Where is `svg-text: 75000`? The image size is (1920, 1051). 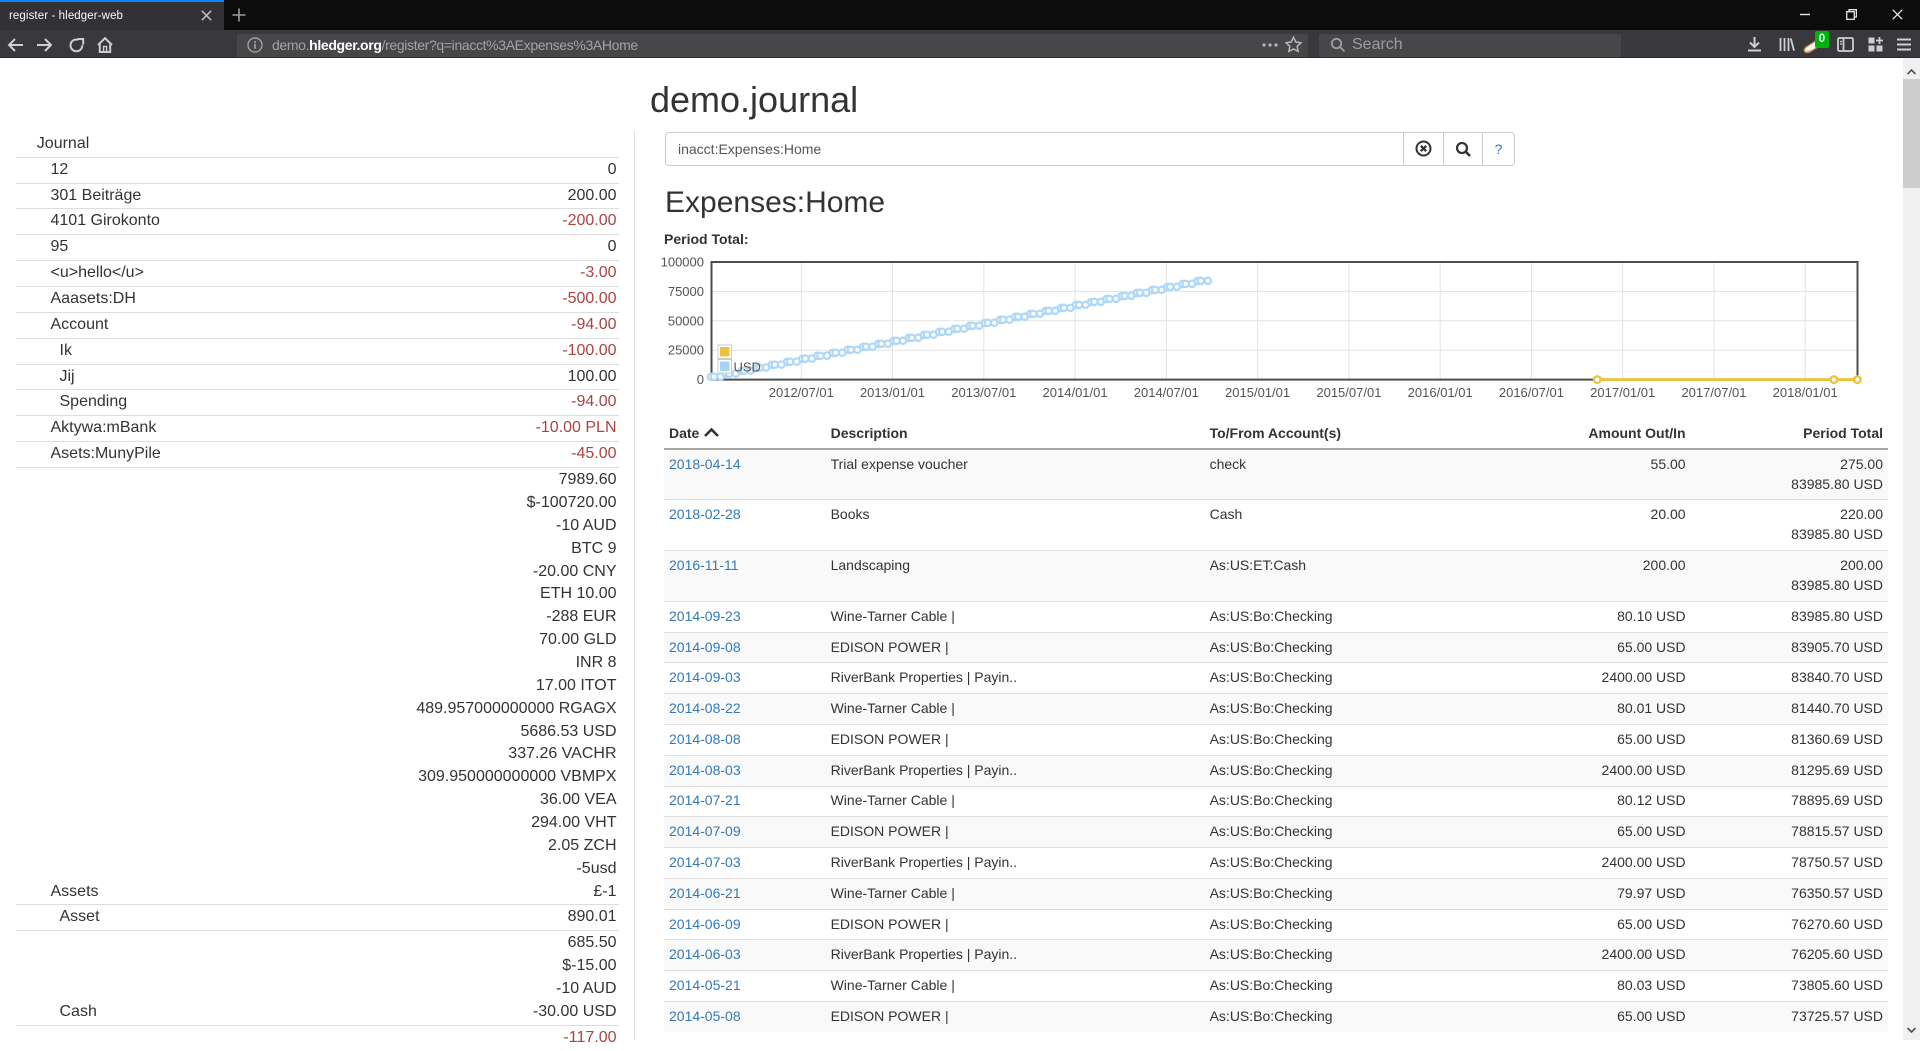
svg-text: 75000 is located at coordinates (686, 291).